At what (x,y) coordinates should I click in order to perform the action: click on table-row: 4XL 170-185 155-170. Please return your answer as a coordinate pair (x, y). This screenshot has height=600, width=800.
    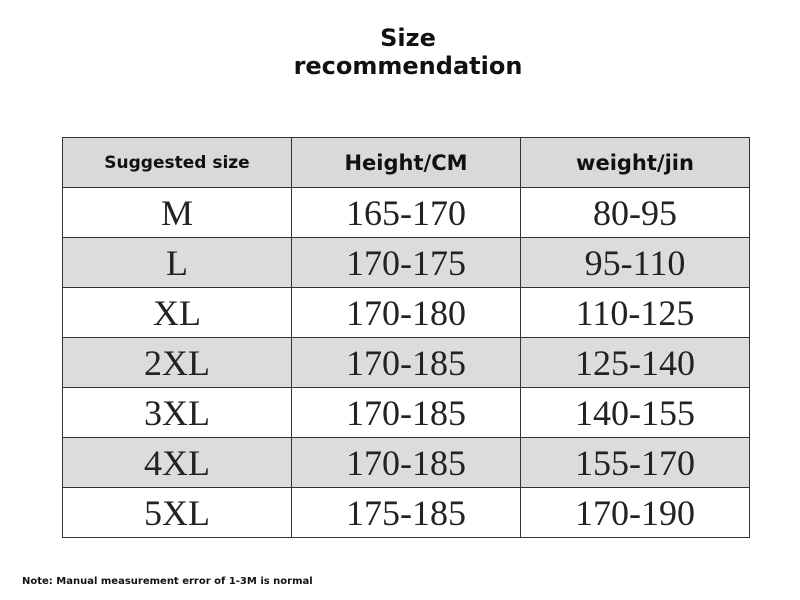
    Looking at the image, I should click on (406, 462).